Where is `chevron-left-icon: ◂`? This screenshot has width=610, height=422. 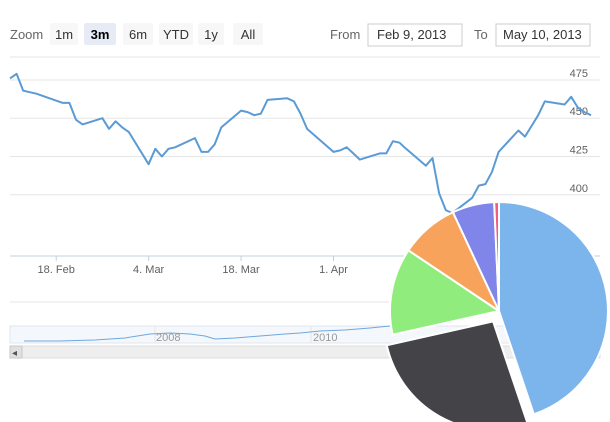 chevron-left-icon: ◂ is located at coordinates (14, 353).